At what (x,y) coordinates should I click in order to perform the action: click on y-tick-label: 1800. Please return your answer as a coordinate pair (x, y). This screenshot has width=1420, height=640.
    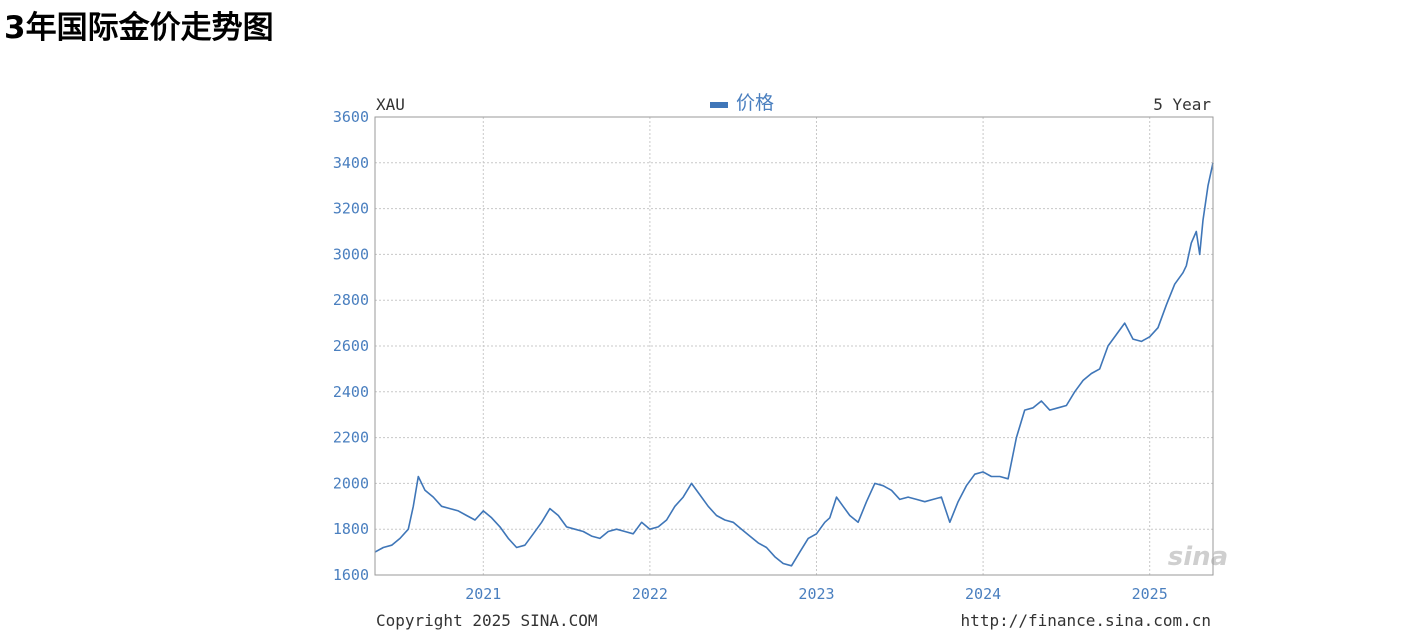
    Looking at the image, I should click on (351, 529).